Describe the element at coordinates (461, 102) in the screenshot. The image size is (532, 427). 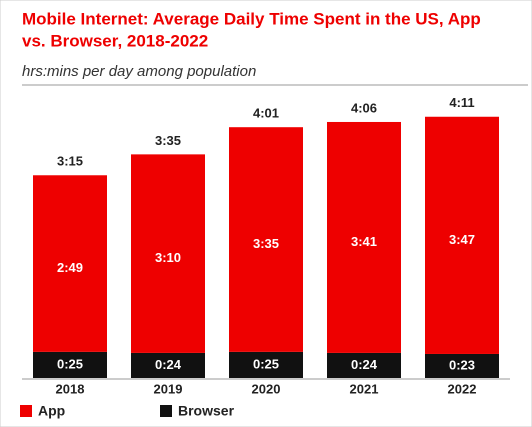
I see `total-label: 4:11` at that location.